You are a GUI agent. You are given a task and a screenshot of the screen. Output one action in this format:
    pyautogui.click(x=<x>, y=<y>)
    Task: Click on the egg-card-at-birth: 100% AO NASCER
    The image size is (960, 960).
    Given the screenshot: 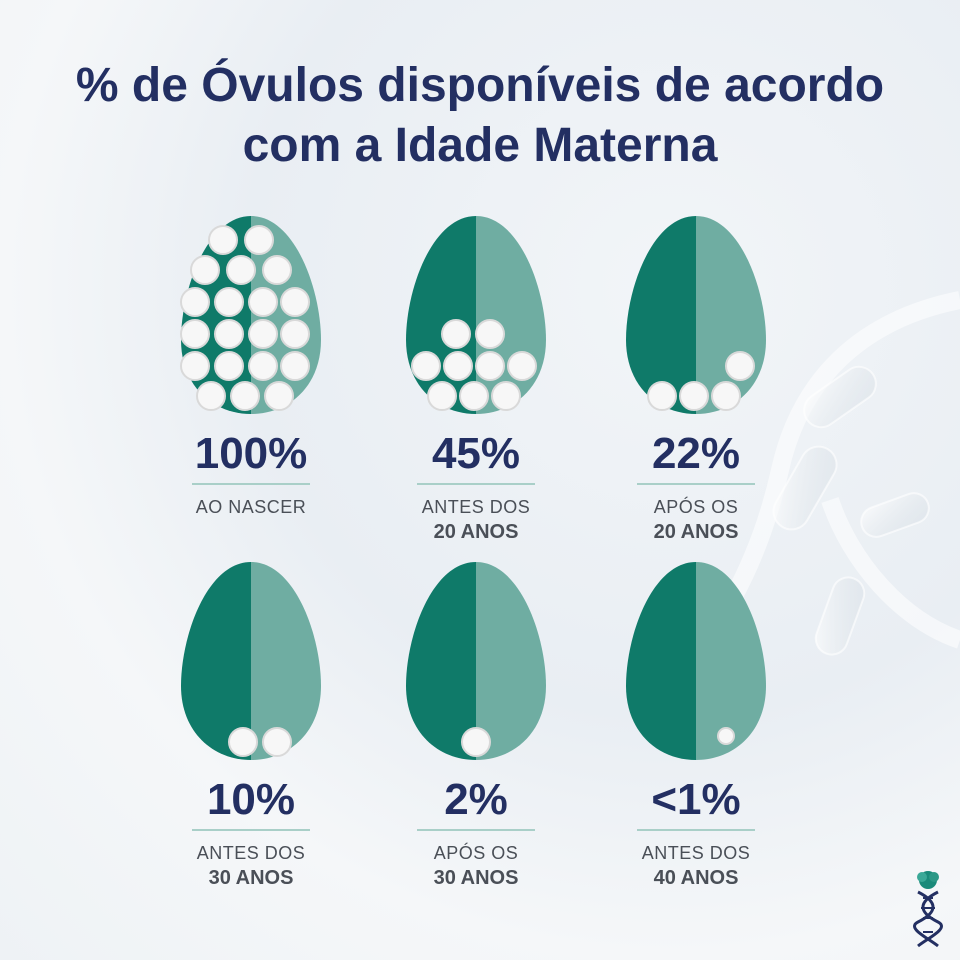 What is the action you would take?
    pyautogui.click(x=251, y=365)
    